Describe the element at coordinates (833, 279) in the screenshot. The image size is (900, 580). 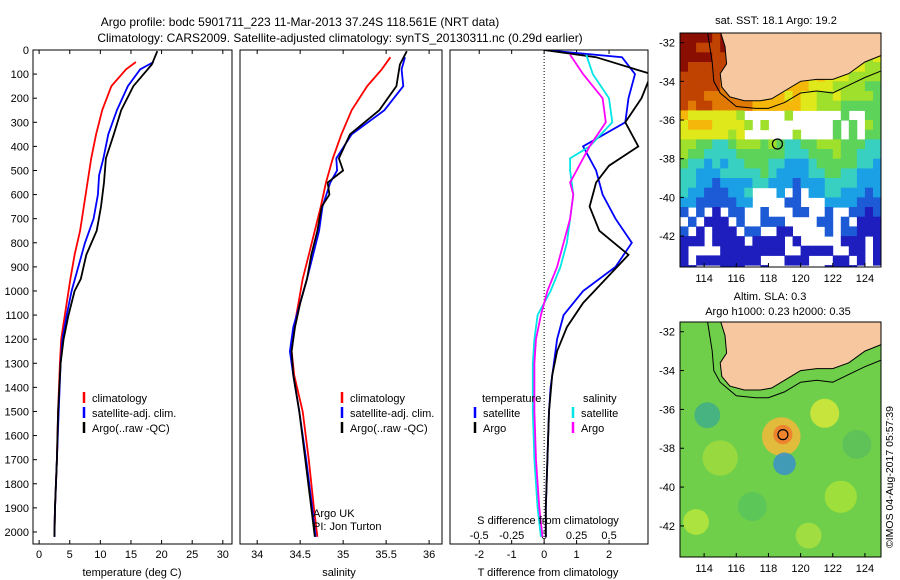
I see `map-x-tick-label: 122` at that location.